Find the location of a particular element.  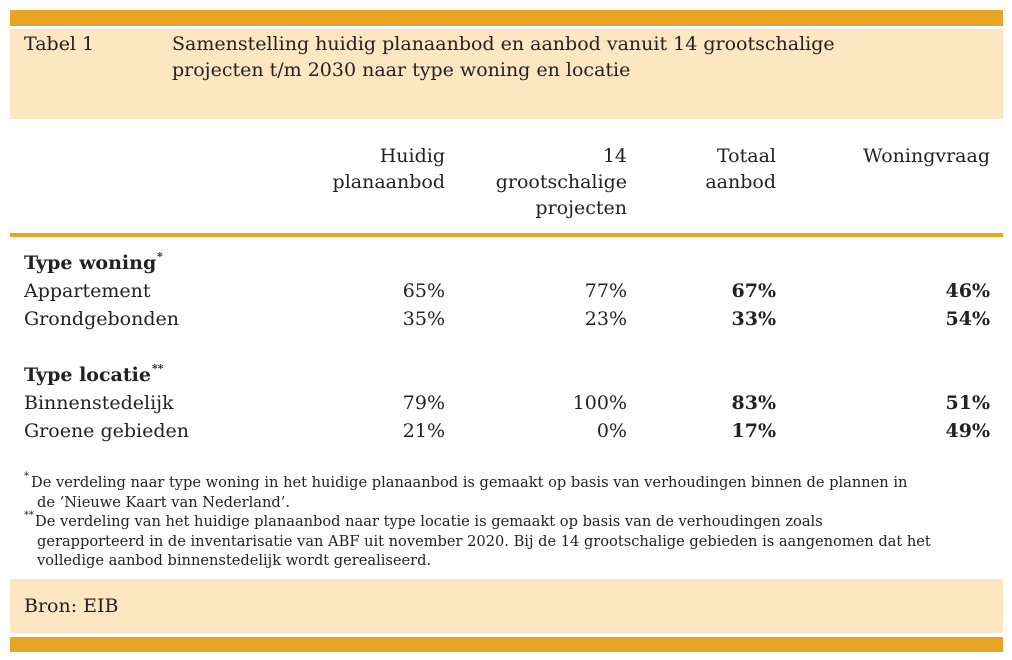

group-marker: * is located at coordinates (160, 256).